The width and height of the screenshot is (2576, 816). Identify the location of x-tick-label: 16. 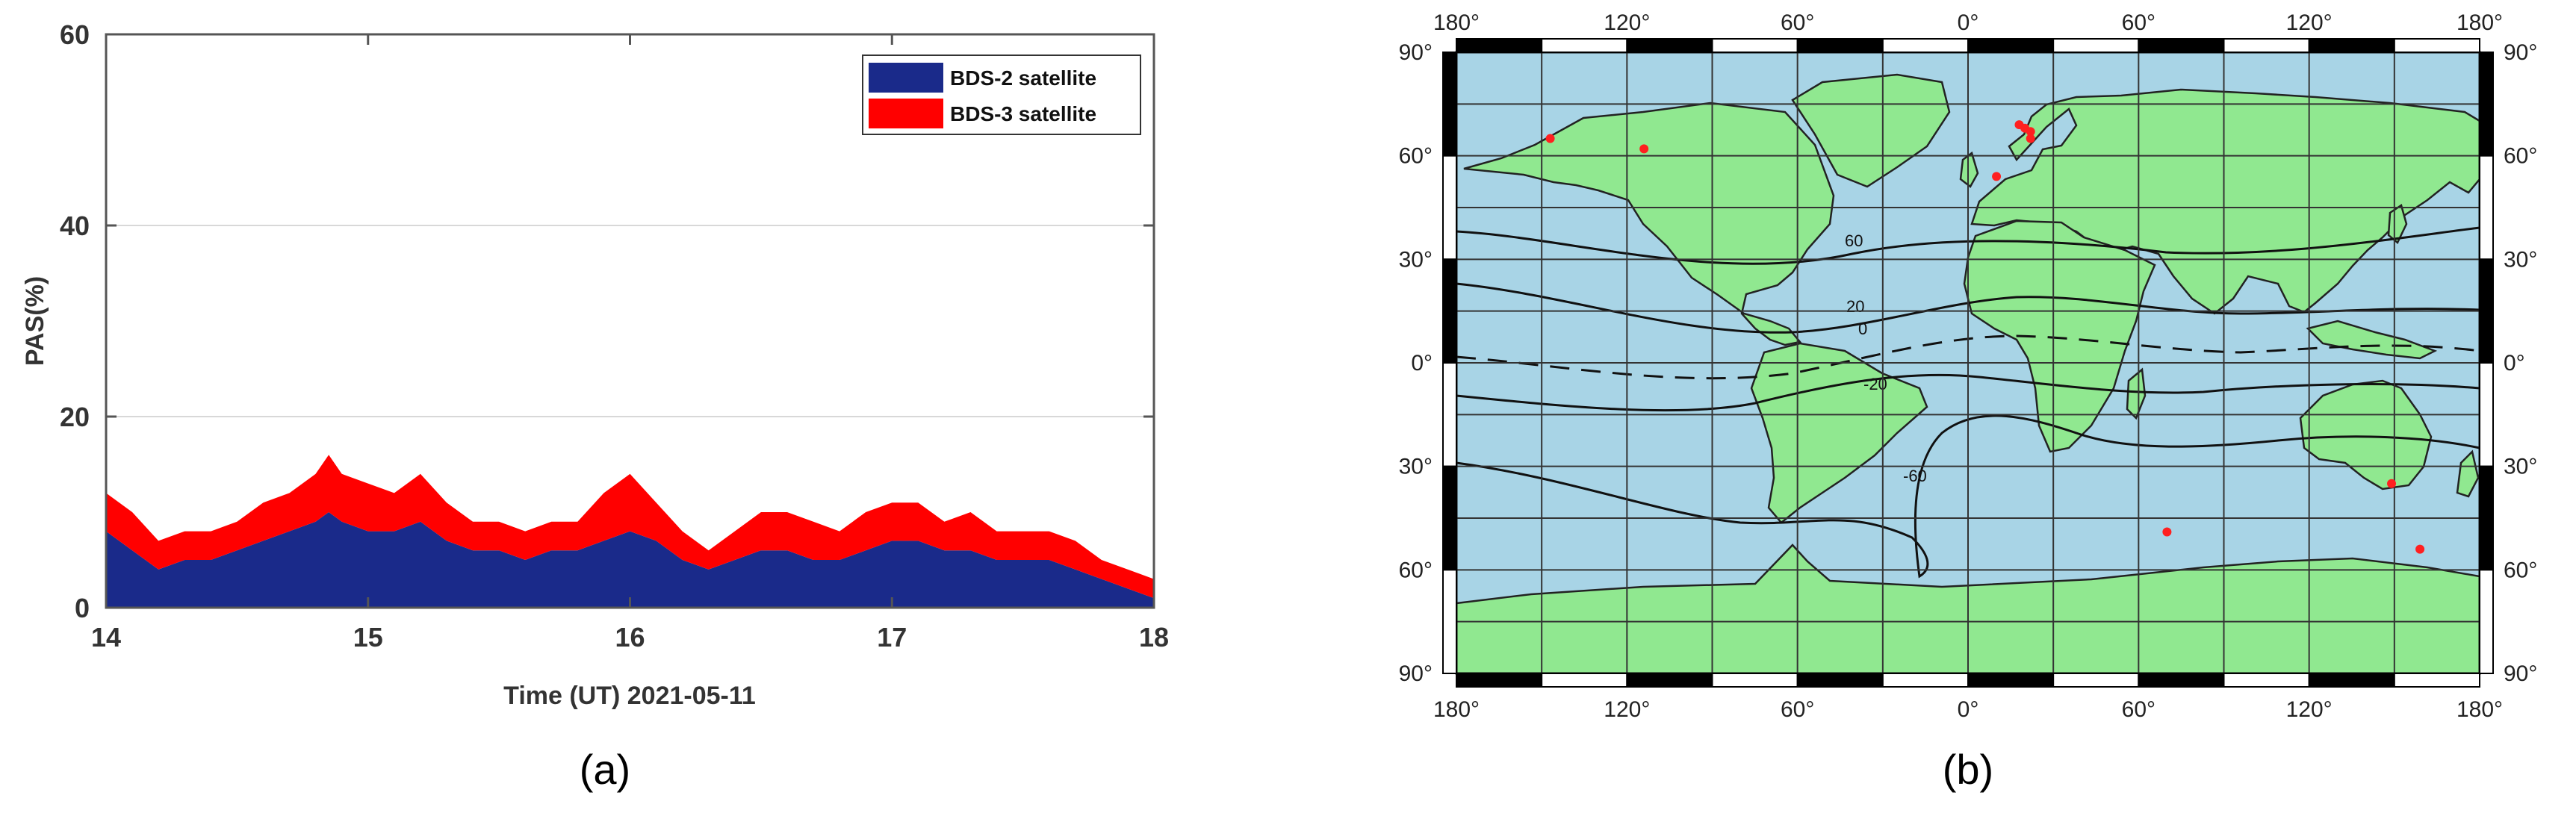
(630, 637).